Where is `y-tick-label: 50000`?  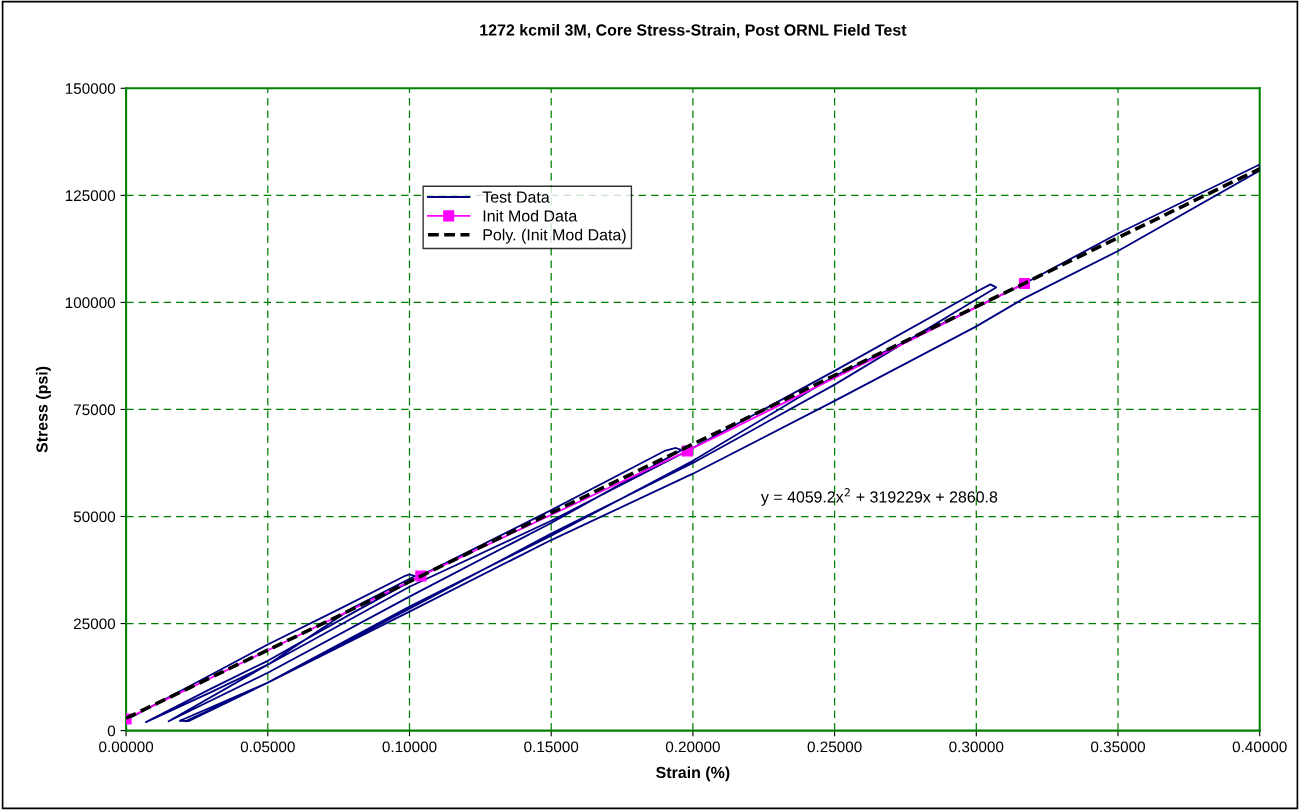
y-tick-label: 50000 is located at coordinates (94, 517).